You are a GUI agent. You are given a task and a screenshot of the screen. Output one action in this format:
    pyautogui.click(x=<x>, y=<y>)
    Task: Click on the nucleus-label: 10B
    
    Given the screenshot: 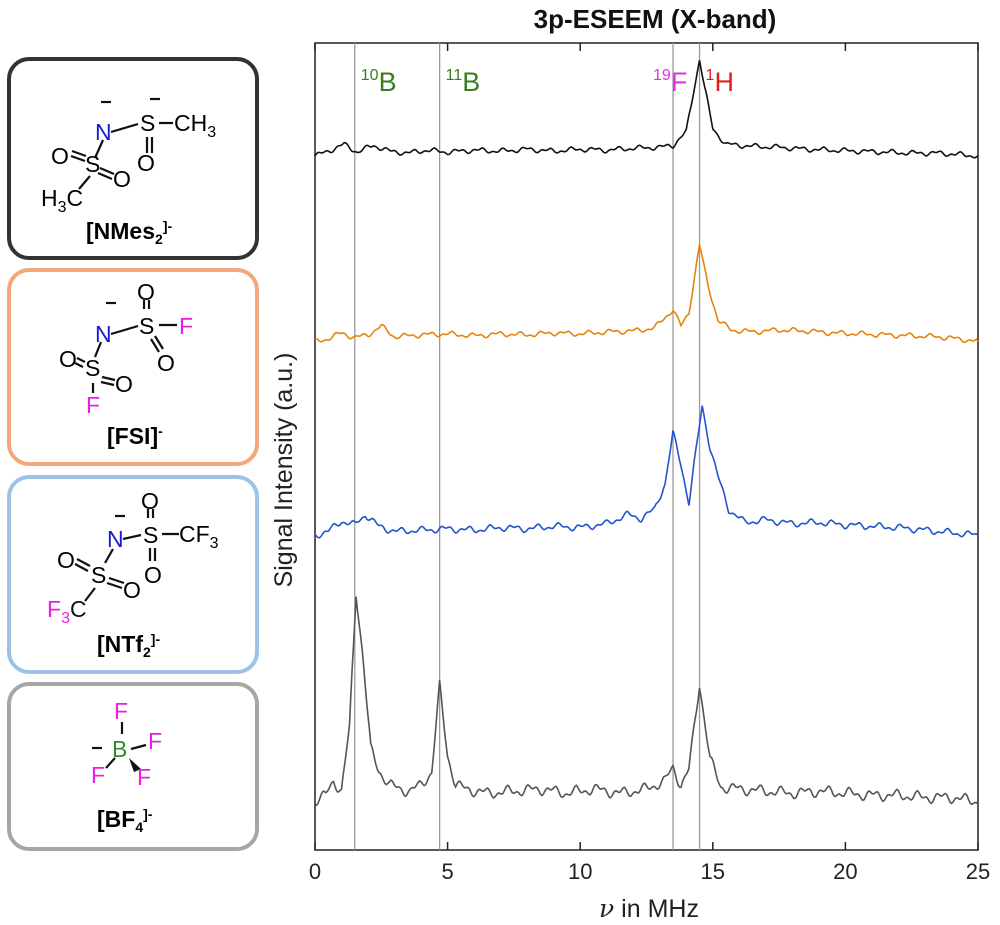 What is the action you would take?
    pyautogui.click(x=379, y=82)
    